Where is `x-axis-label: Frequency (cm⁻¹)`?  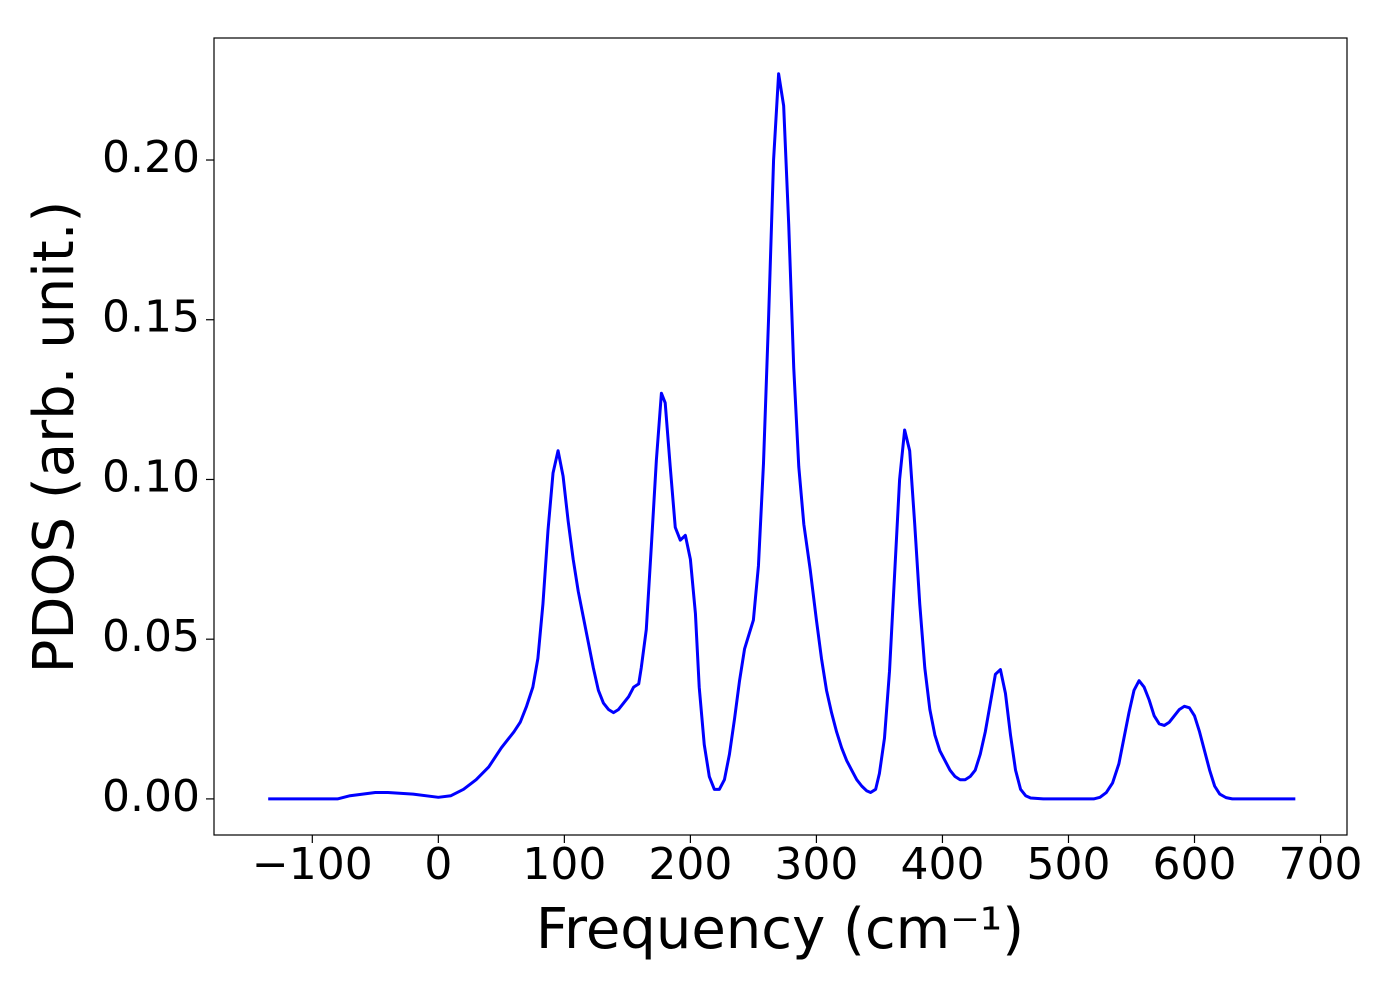
x-axis-label: Frequency (cm⁻¹) is located at coordinates (780, 929).